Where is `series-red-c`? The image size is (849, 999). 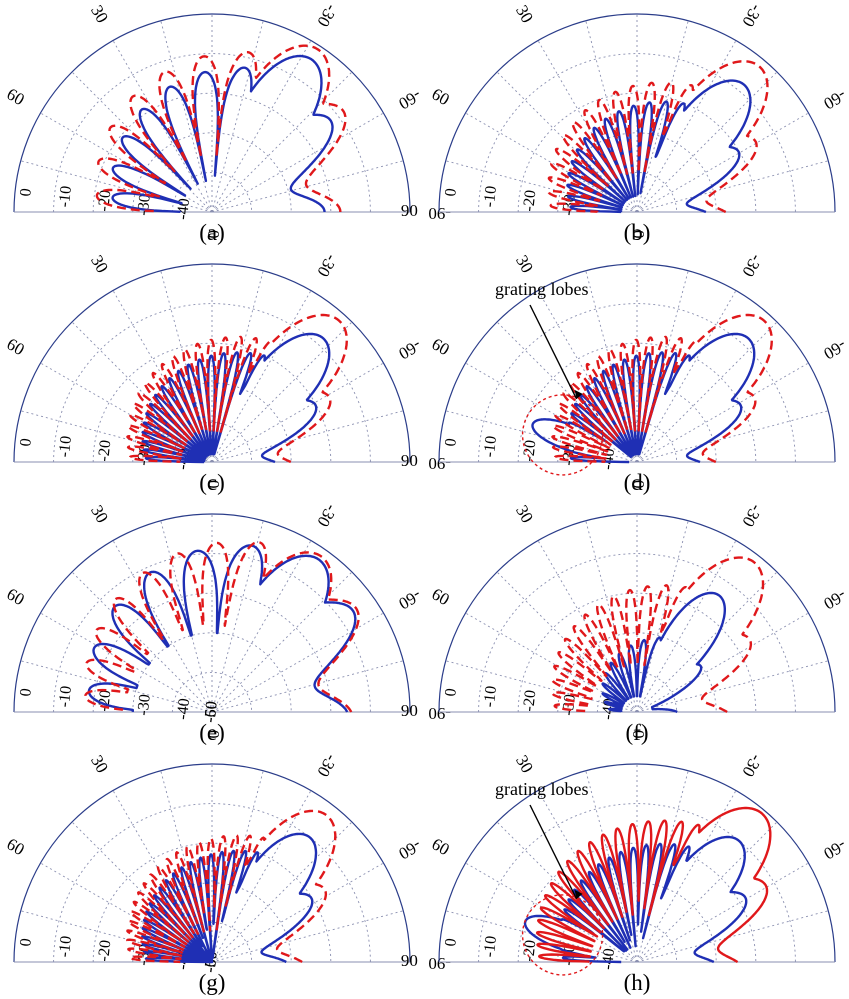 series-red-c is located at coordinates (237, 388).